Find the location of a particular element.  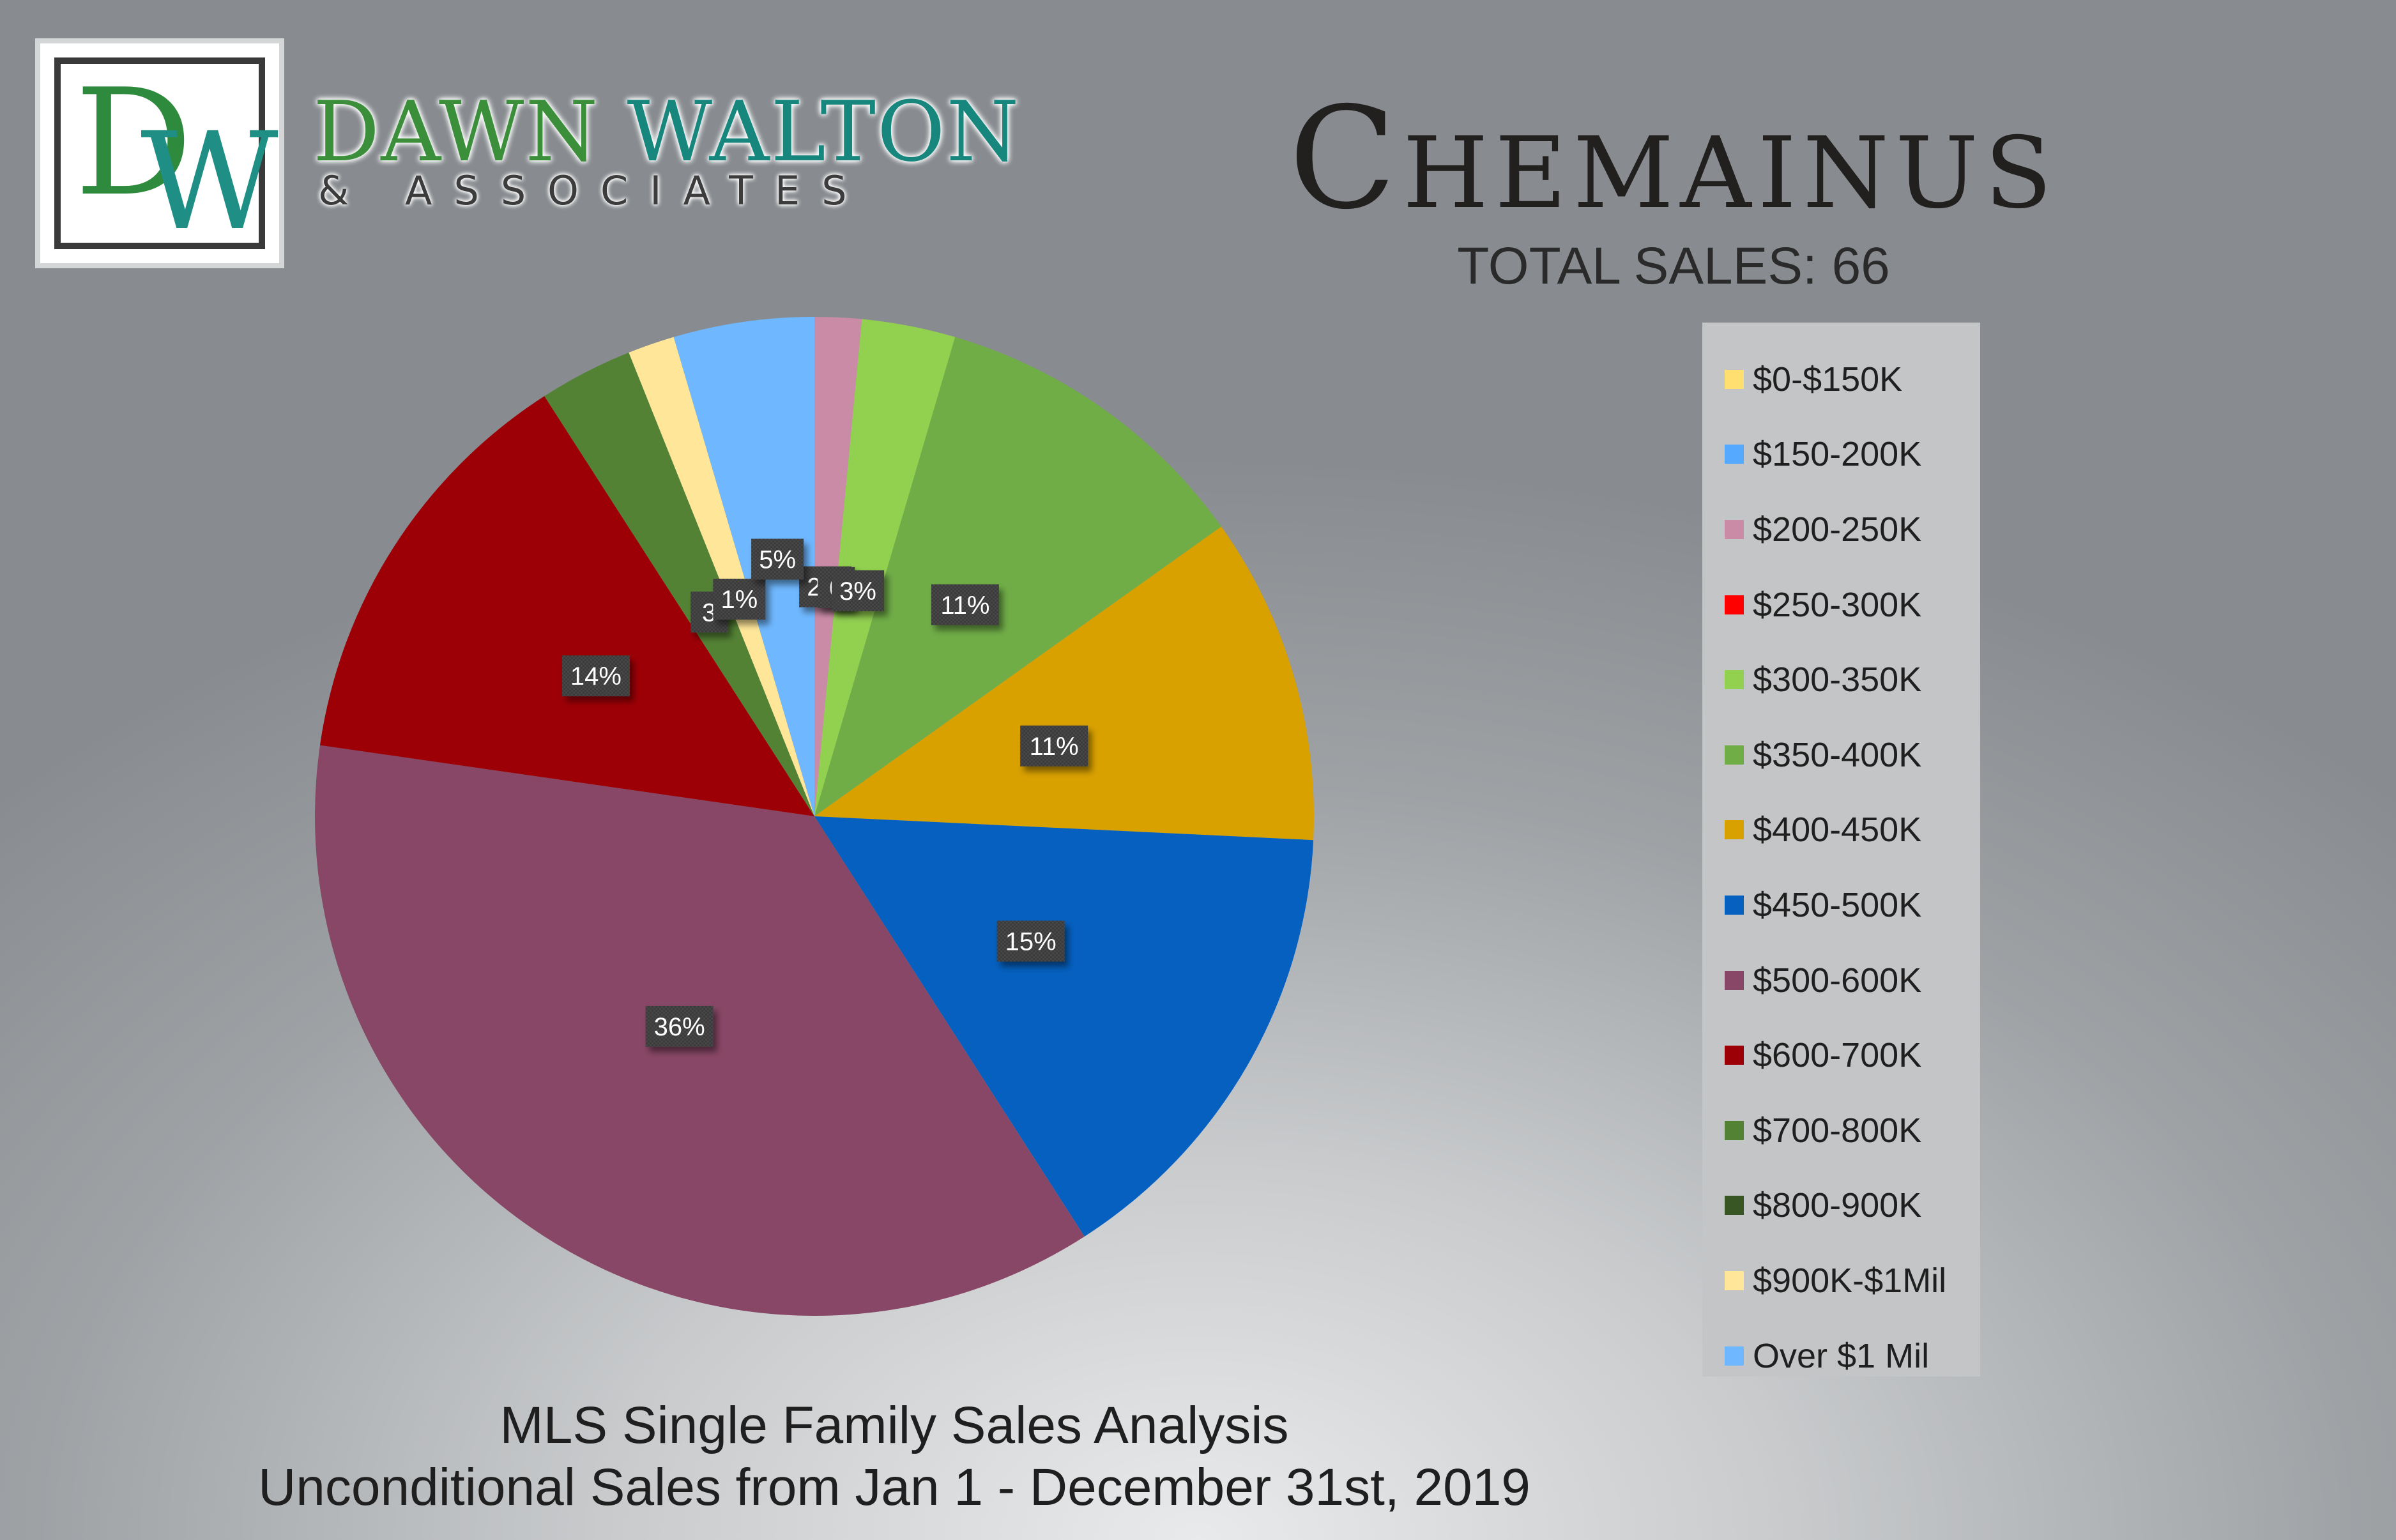

legend-item-150-200k: $150-200K is located at coordinates (1841, 454).